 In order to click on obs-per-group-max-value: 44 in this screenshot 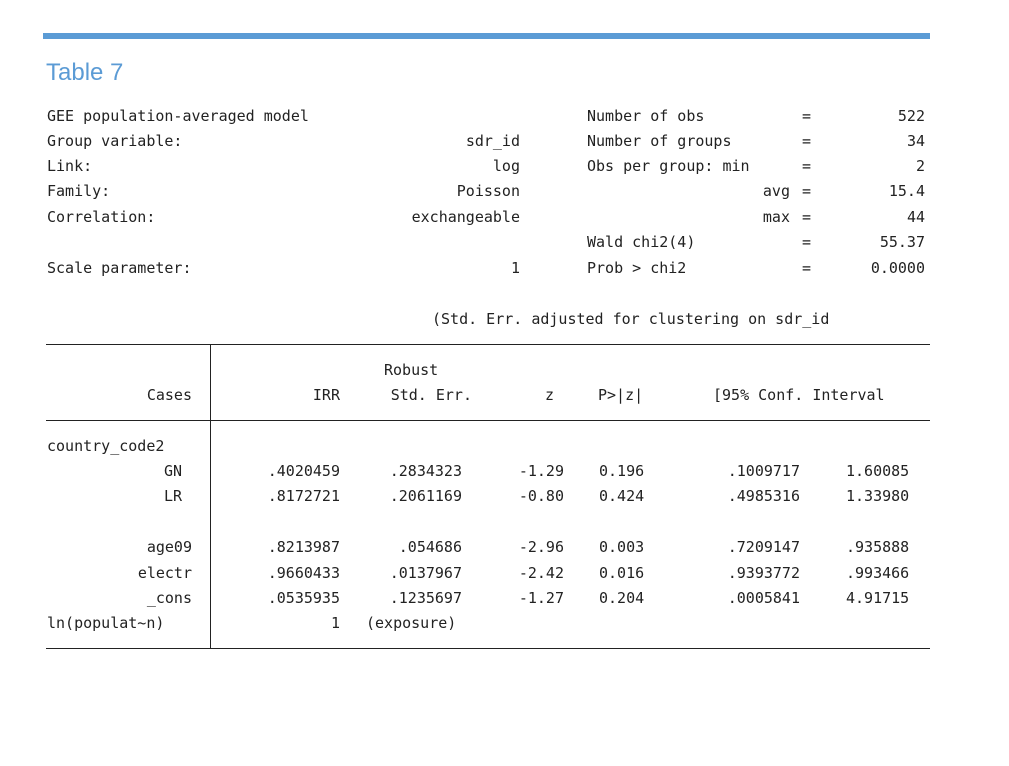, I will do `click(915, 217)`.